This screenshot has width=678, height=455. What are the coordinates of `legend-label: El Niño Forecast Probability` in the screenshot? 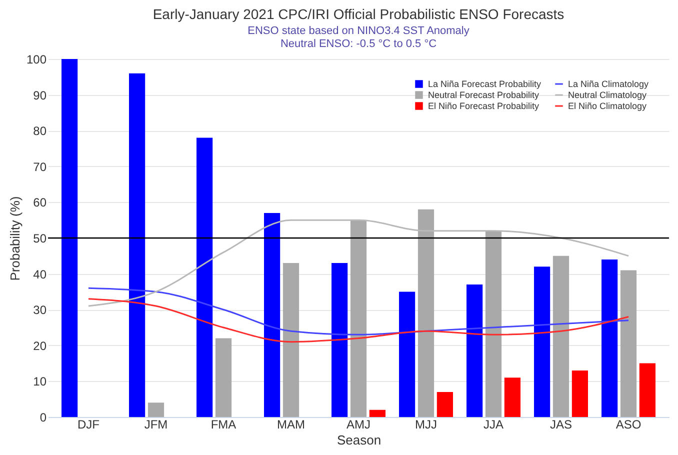 It's located at (484, 106).